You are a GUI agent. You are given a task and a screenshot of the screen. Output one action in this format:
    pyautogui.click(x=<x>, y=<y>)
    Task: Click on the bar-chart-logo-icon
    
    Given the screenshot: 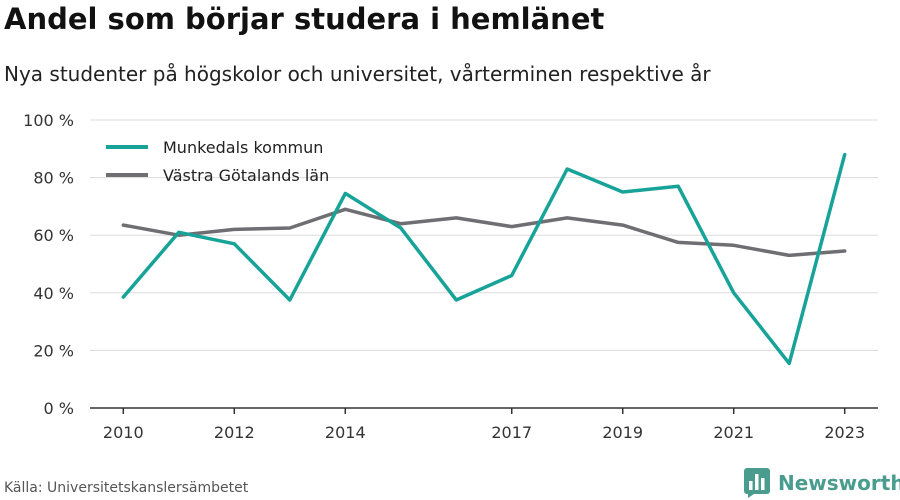 What is the action you would take?
    pyautogui.click(x=757, y=483)
    